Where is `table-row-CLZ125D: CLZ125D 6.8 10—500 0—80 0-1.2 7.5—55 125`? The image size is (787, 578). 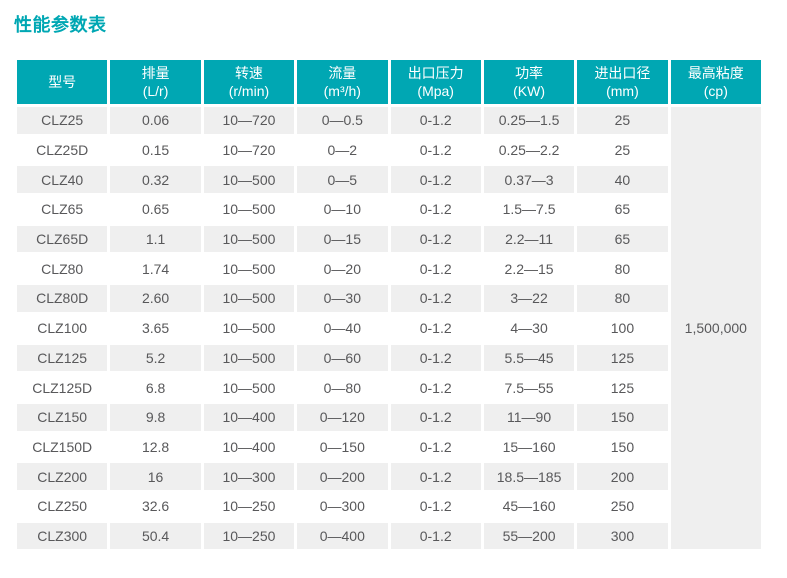 table-row-CLZ125D: CLZ125D 6.8 10—500 0—80 0-1.2 7.5—55 125 is located at coordinates (388, 387).